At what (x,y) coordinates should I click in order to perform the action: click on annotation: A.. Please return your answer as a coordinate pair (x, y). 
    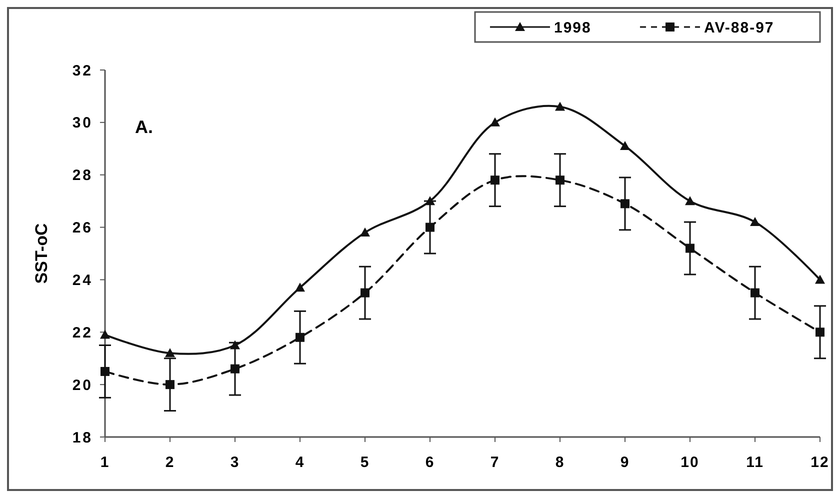
    Looking at the image, I should click on (144, 127).